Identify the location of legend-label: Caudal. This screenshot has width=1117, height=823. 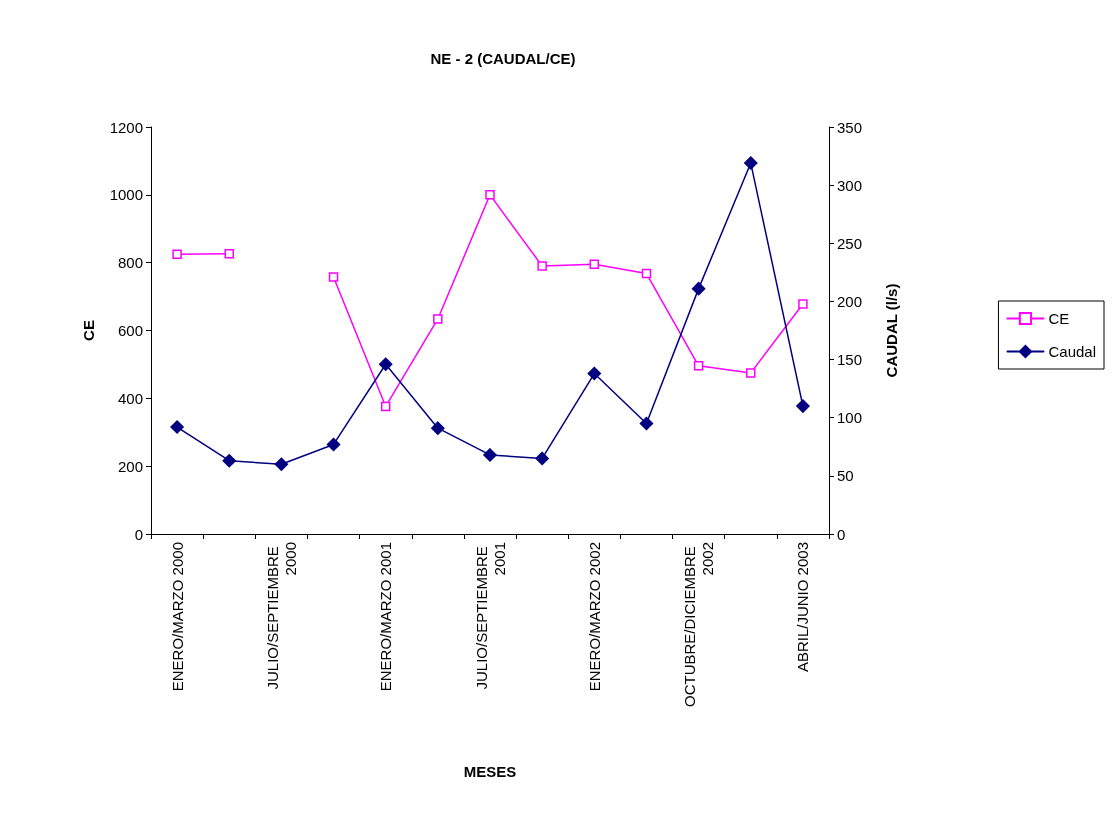
(1072, 351).